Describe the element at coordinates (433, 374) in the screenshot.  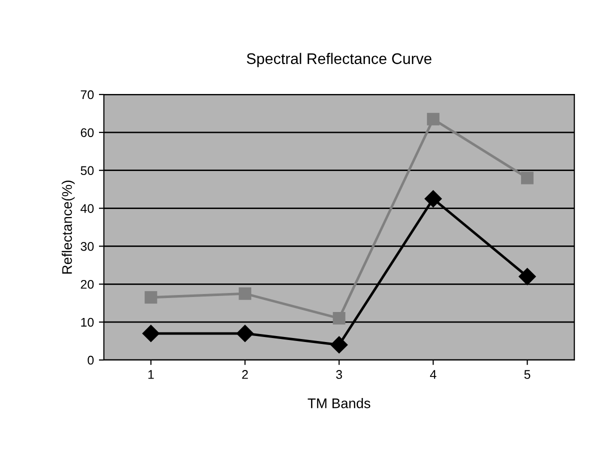
I see `x-tick-label: 4` at that location.